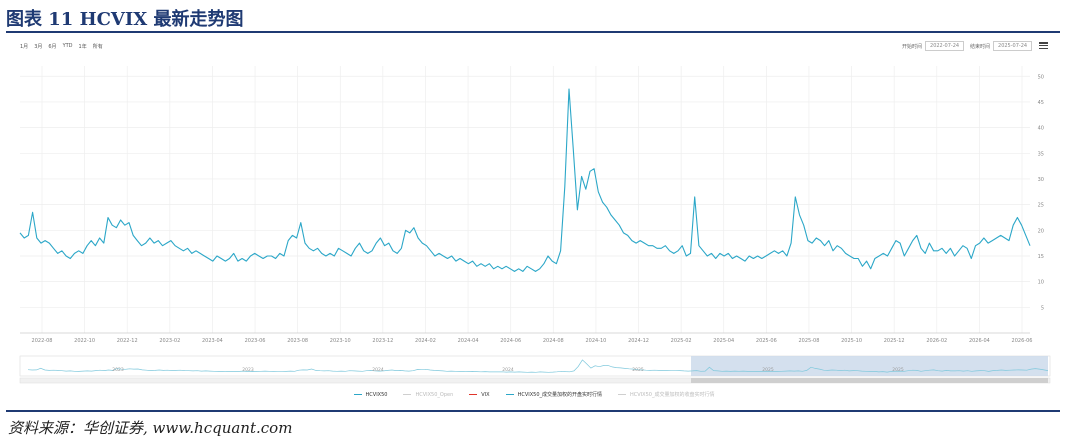 This screenshot has width=1066, height=442. Describe the element at coordinates (672, 395) in the screenshot. I see `legend-label: HCVIX50_成交量加权的收盘实时行情` at that location.